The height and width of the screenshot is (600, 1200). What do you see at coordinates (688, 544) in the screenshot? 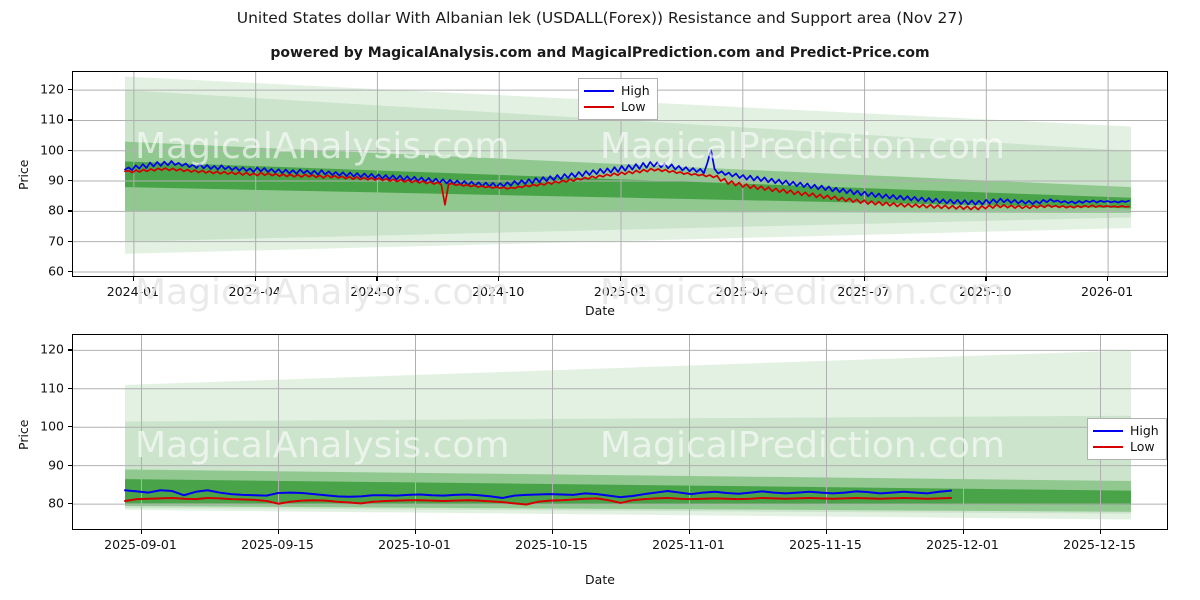
I see `x-tick-label: 2025-11-01` at bounding box center [688, 544].